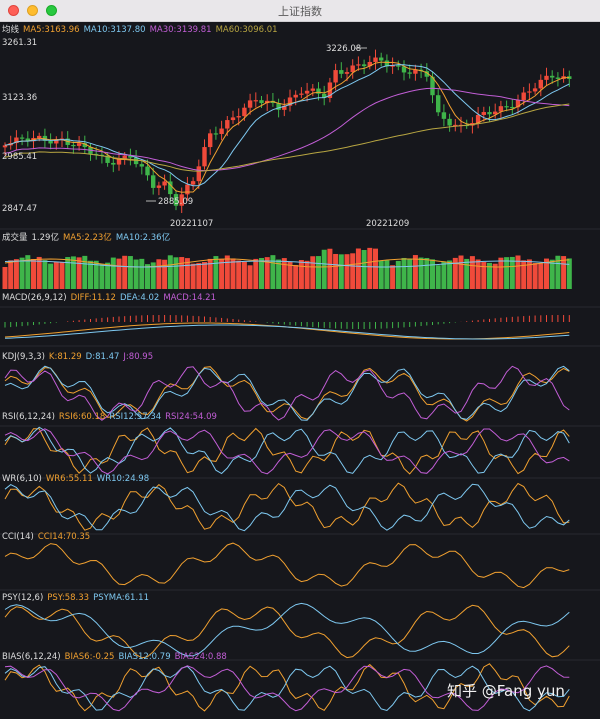  I want to click on rsi-legend-1: RSI12:57.34, so click(135, 417).